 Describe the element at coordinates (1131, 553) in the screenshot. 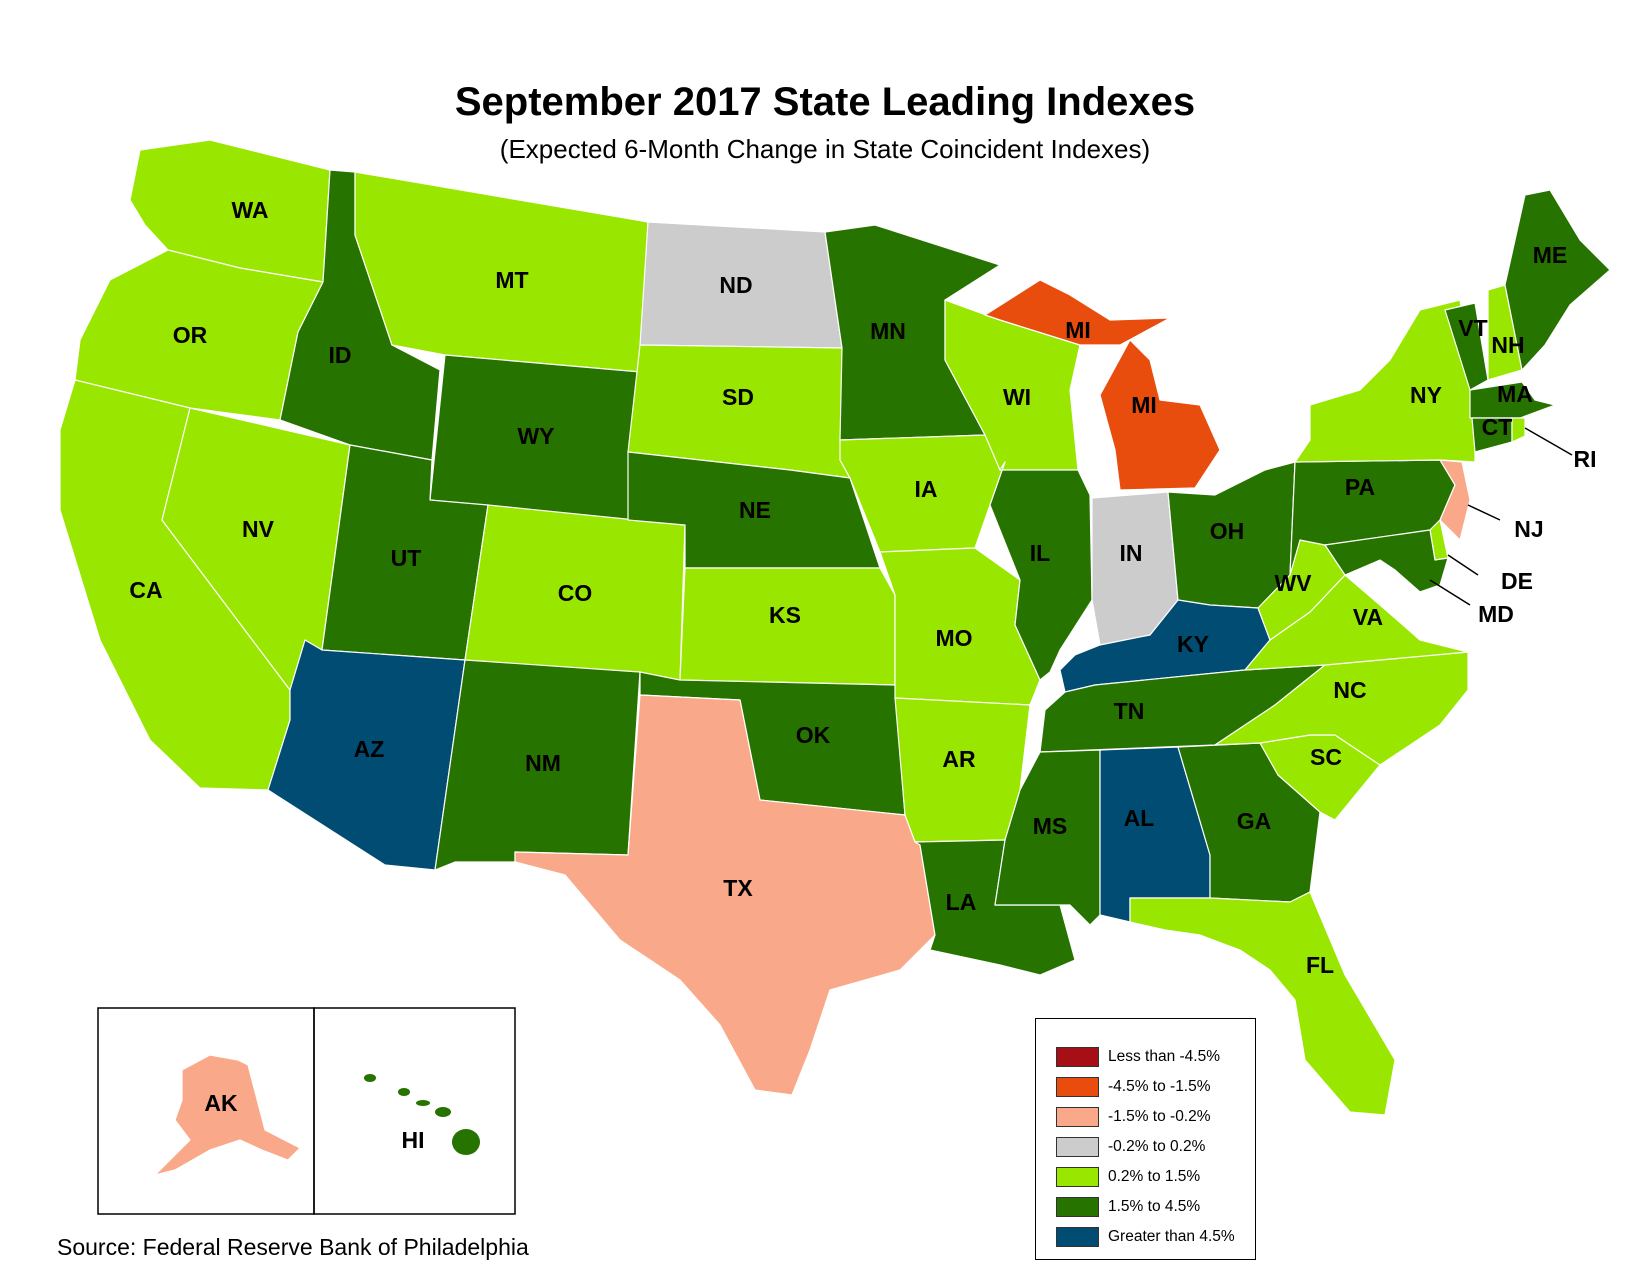

I see `label-in: IN` at that location.